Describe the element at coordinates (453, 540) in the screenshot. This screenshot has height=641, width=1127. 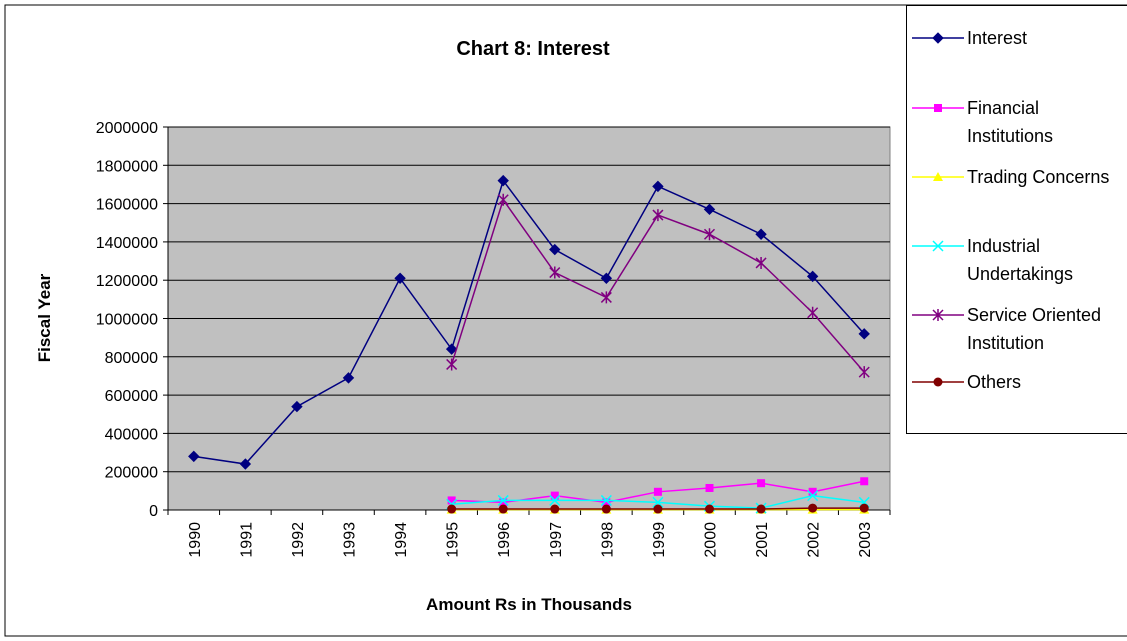
I see `x-tick-label: 1995` at that location.